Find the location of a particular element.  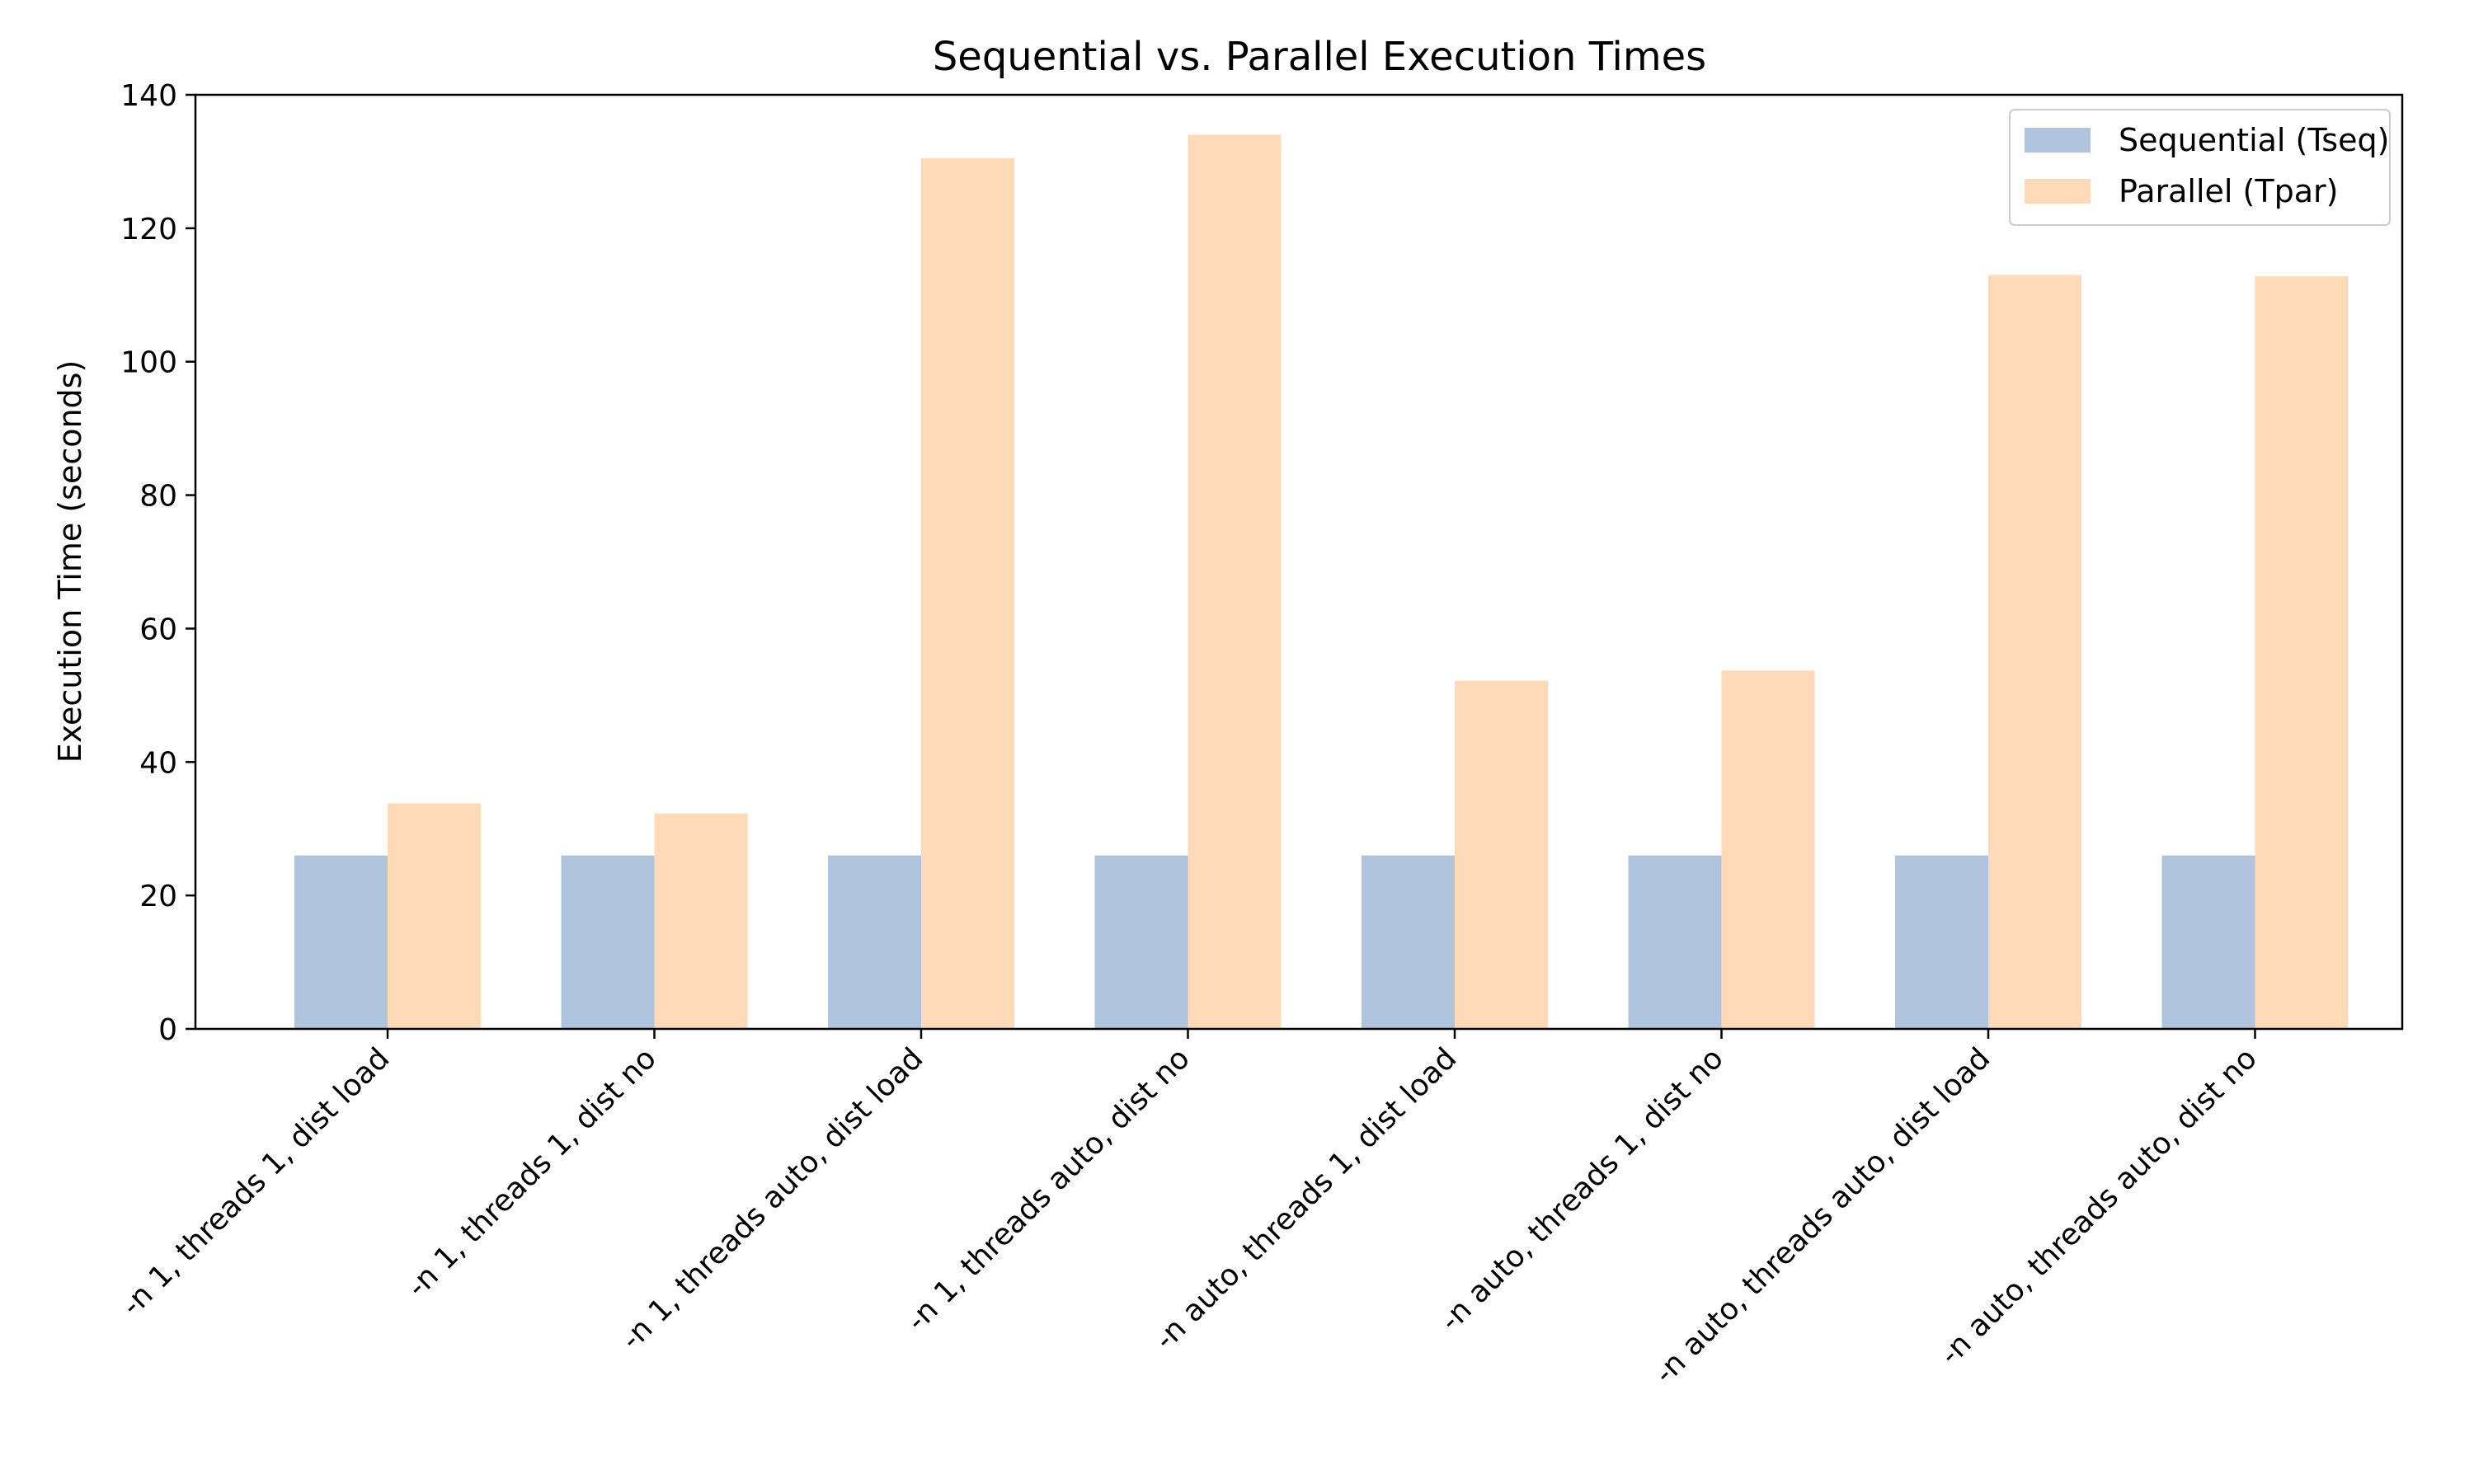

legend-box is located at coordinates (2200, 167).